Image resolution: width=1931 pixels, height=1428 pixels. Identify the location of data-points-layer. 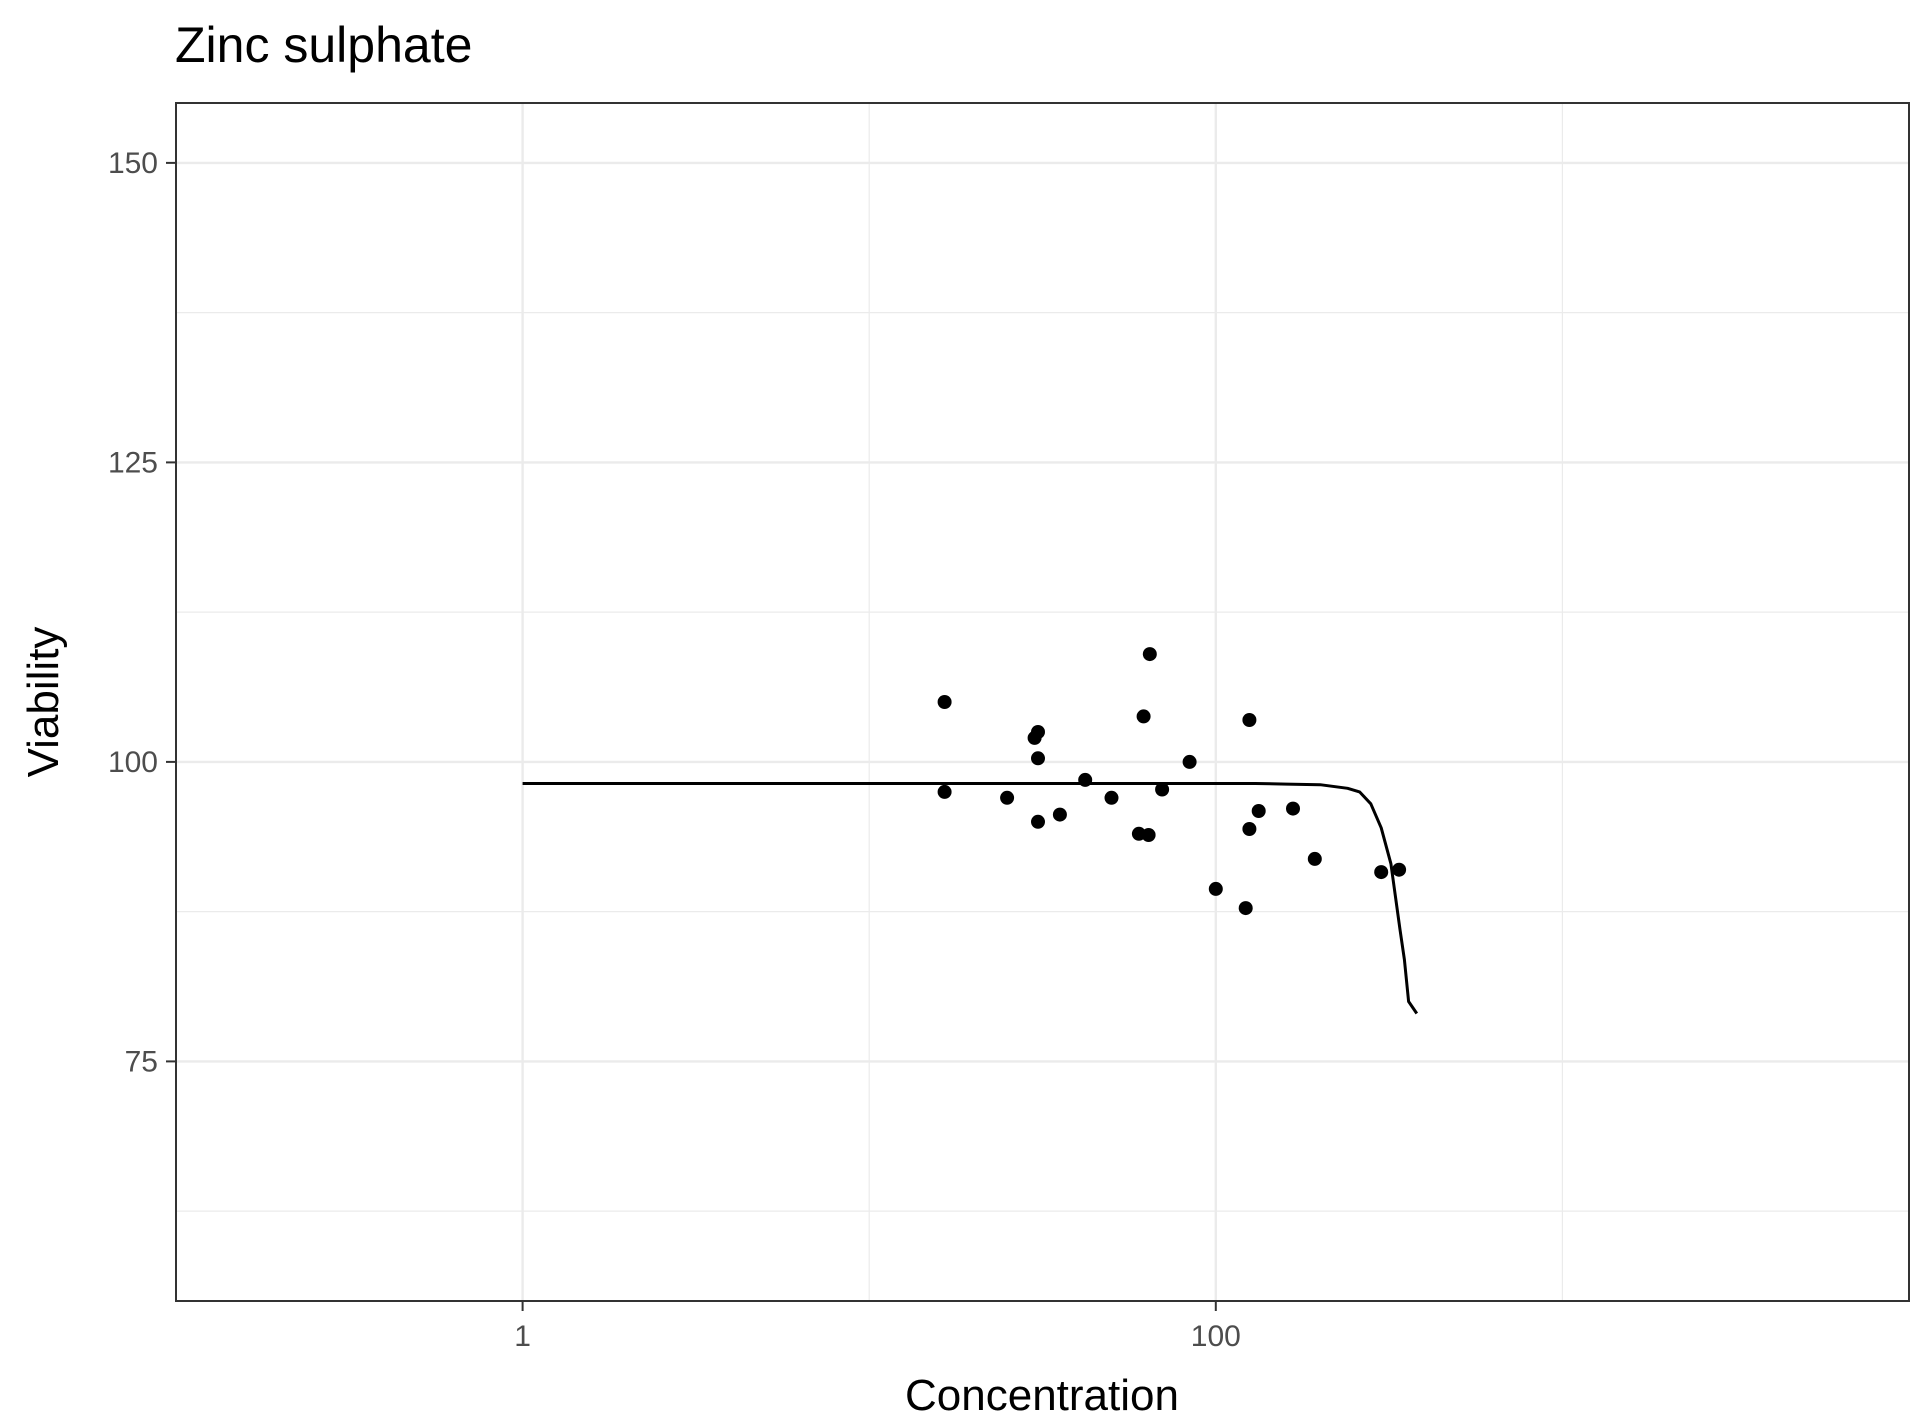
(1172, 781).